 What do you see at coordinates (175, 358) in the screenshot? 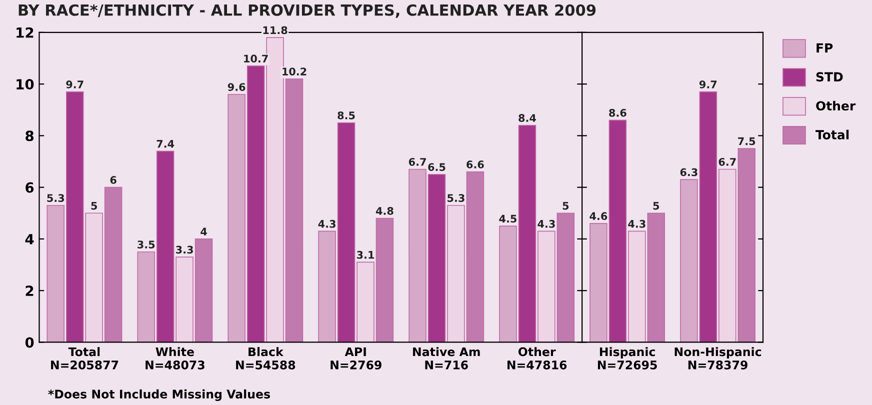
I see `x-tick-label: White N=48073` at bounding box center [175, 358].